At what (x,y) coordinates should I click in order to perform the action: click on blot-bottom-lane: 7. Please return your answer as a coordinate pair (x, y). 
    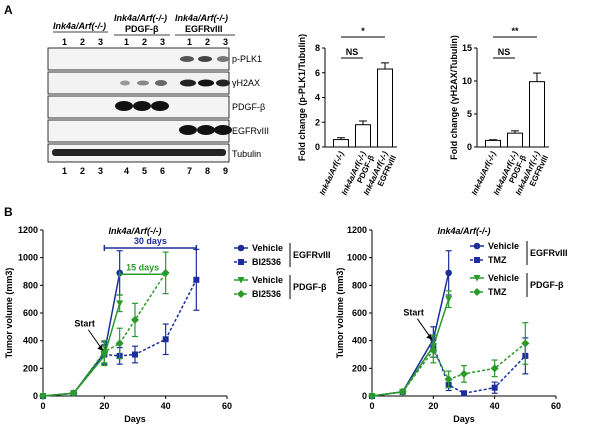
    Looking at the image, I should click on (189, 171).